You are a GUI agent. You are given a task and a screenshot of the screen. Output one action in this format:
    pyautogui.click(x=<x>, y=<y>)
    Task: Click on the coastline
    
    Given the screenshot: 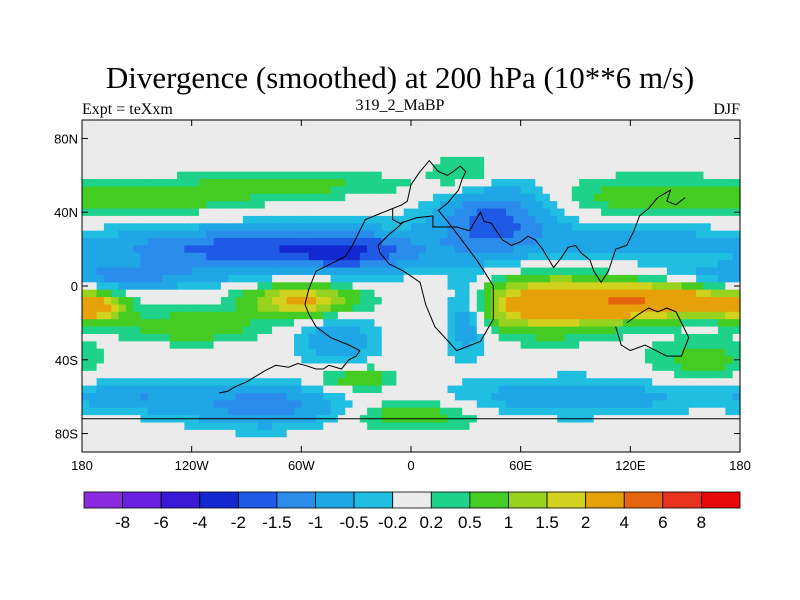 What is the action you would take?
    pyautogui.click(x=652, y=332)
    